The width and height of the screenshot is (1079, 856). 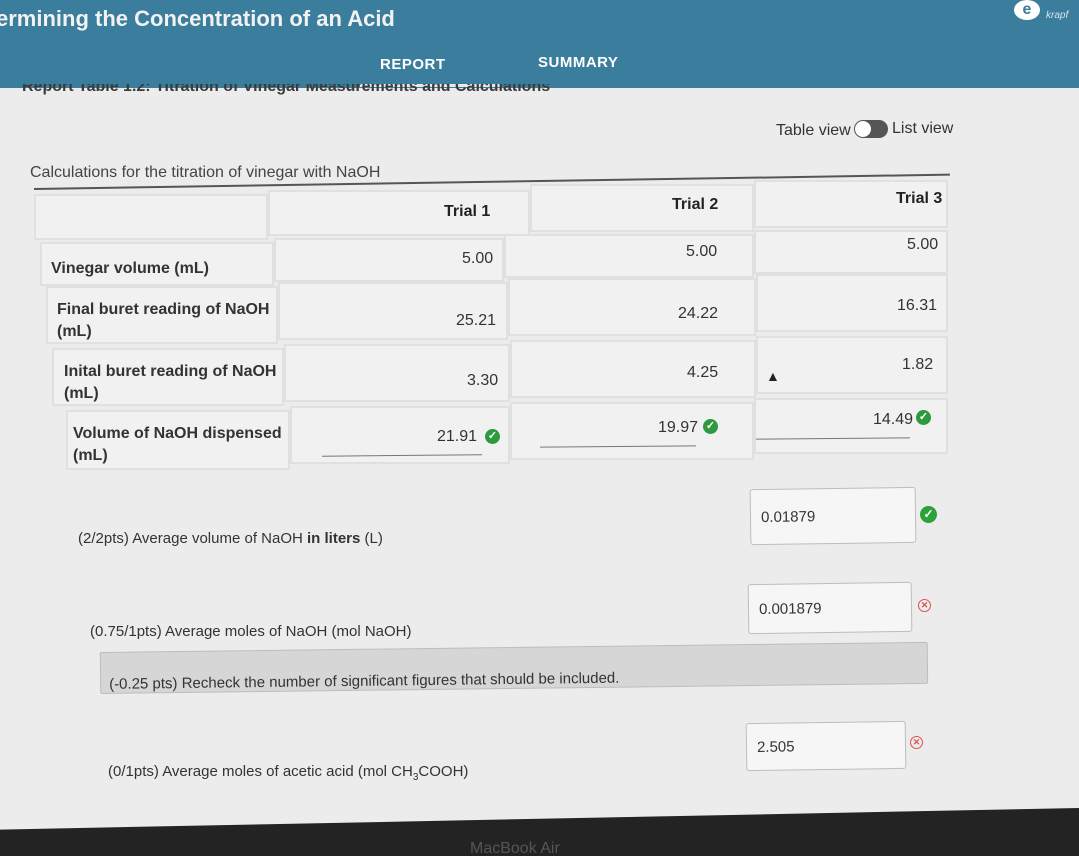 I want to click on page-title: ermining the Concentration of an Acid, so click(x=197, y=18).